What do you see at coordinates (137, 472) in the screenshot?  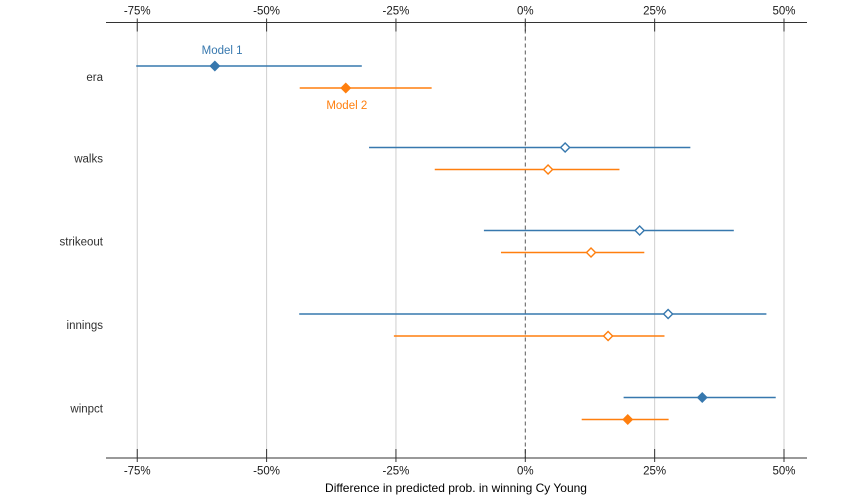 I see `bottom-tick-label--75%: -75%` at bounding box center [137, 472].